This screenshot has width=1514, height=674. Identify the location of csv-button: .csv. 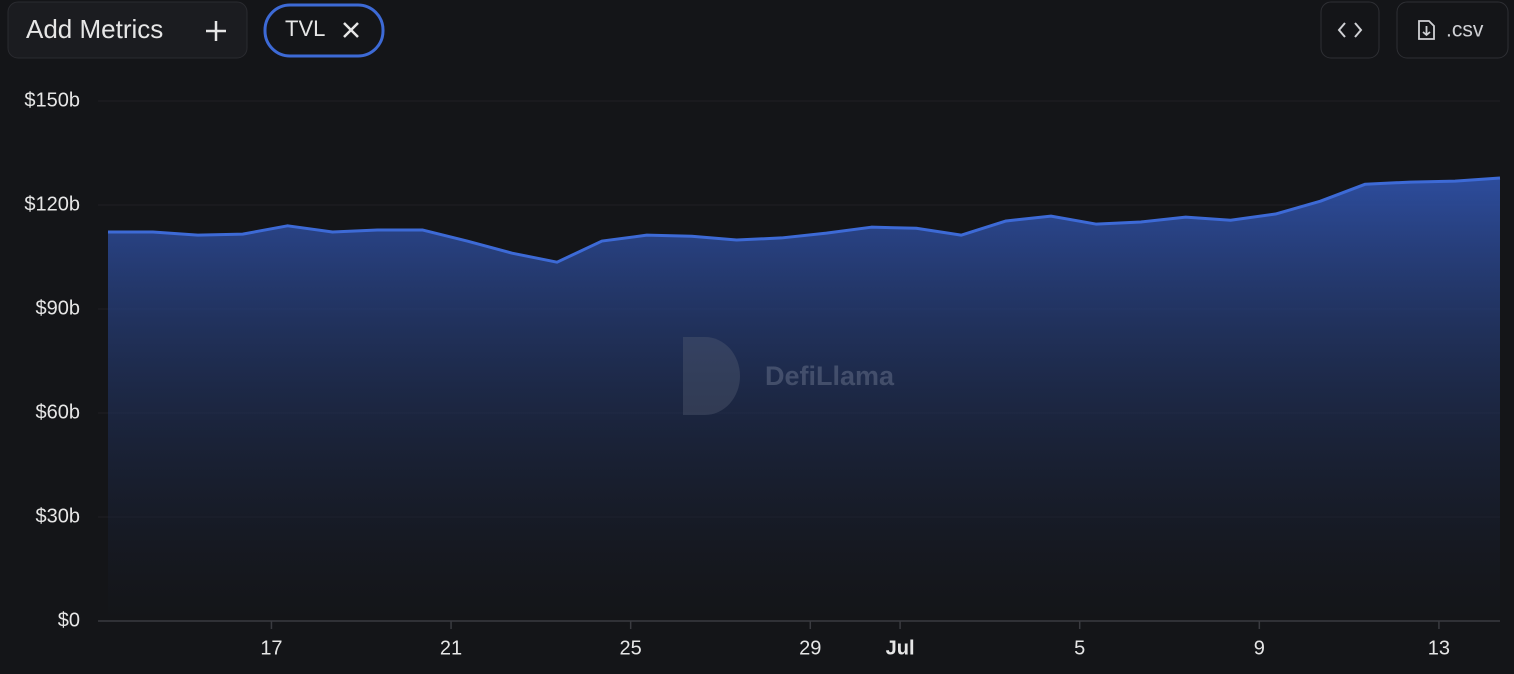
(1452, 30).